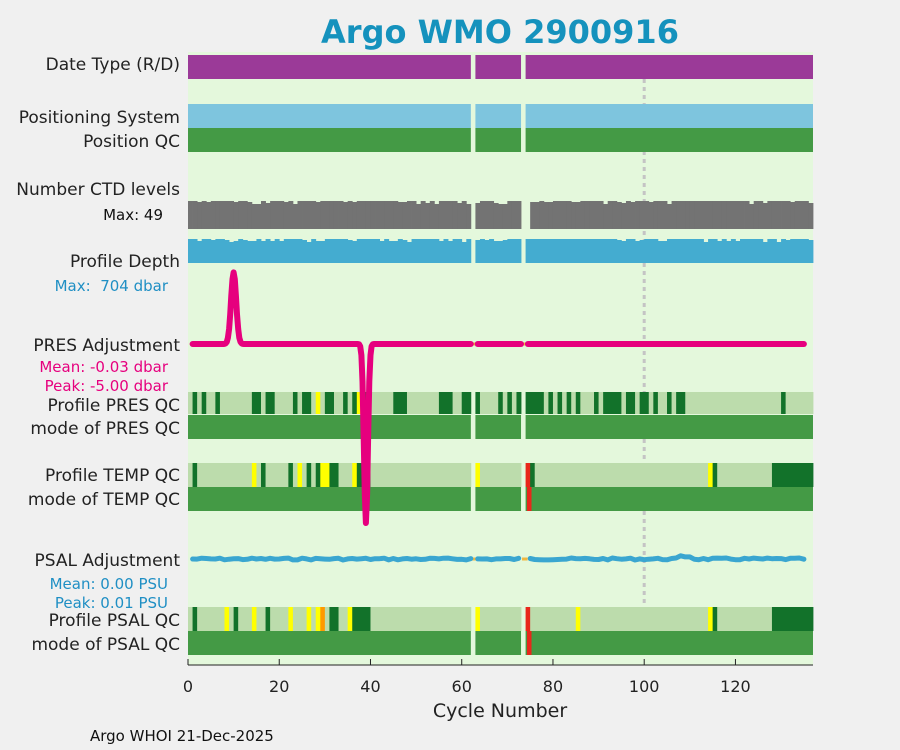 The image size is (900, 750). I want to click on psal-mean-note: Mean: 0.00 PSU, so click(109, 584).